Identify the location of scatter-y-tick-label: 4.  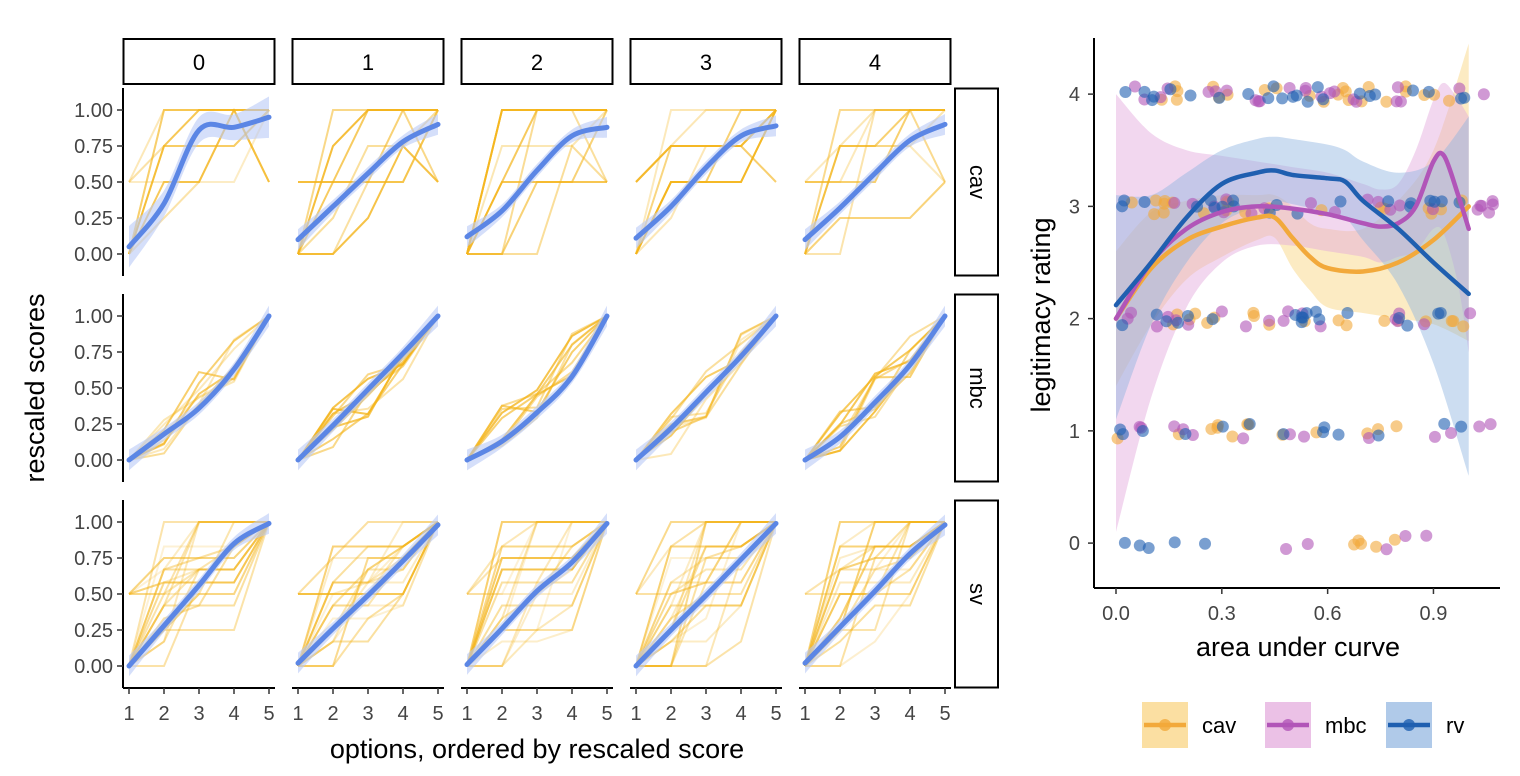
(1074, 95).